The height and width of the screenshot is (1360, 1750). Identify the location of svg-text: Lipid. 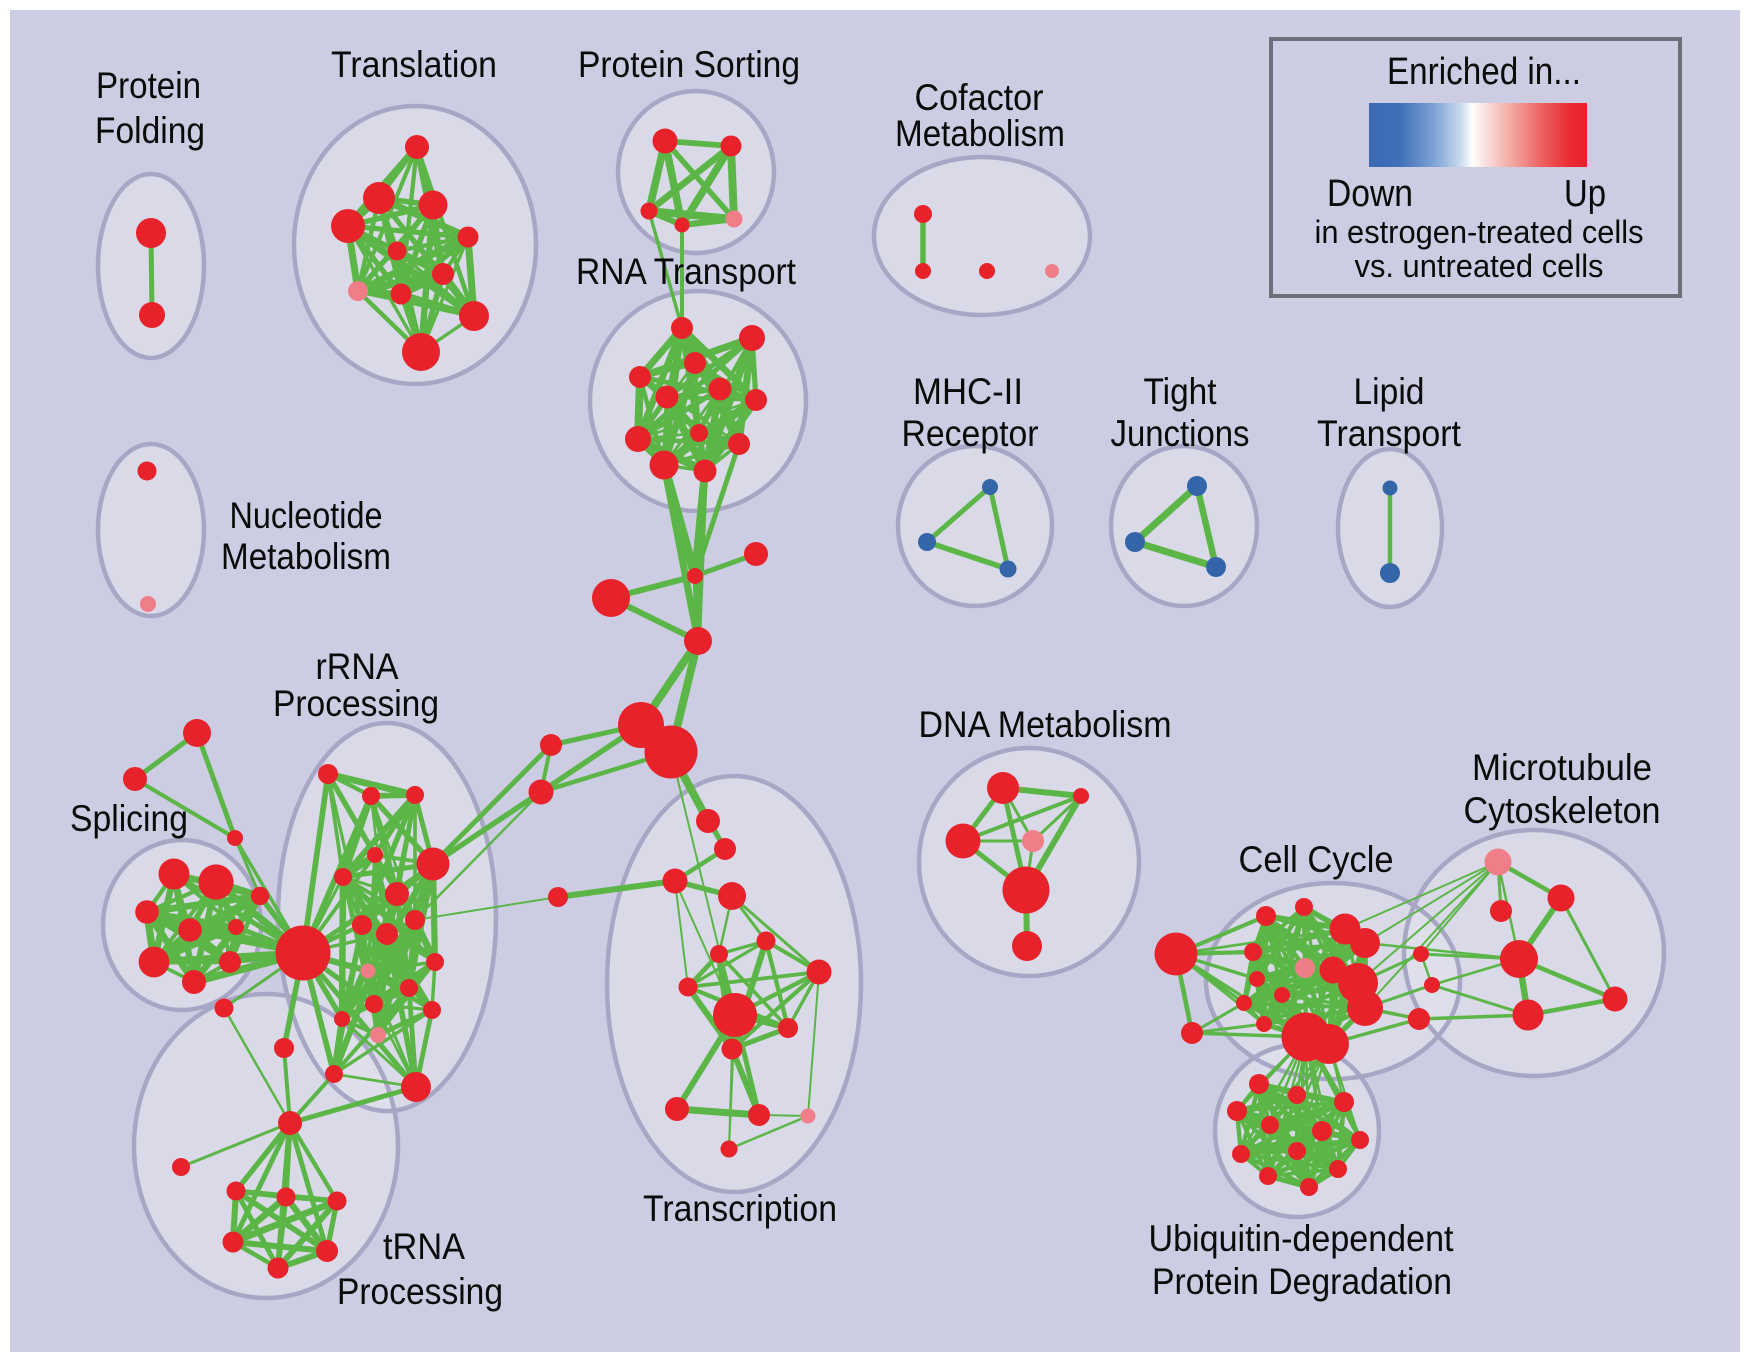
(1389, 391).